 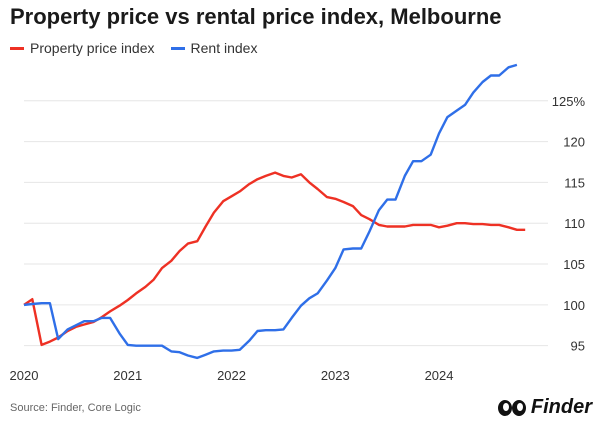 I want to click on y-axis-ticks: 95 100 105 110 115 120 125%, so click(x=569, y=224).